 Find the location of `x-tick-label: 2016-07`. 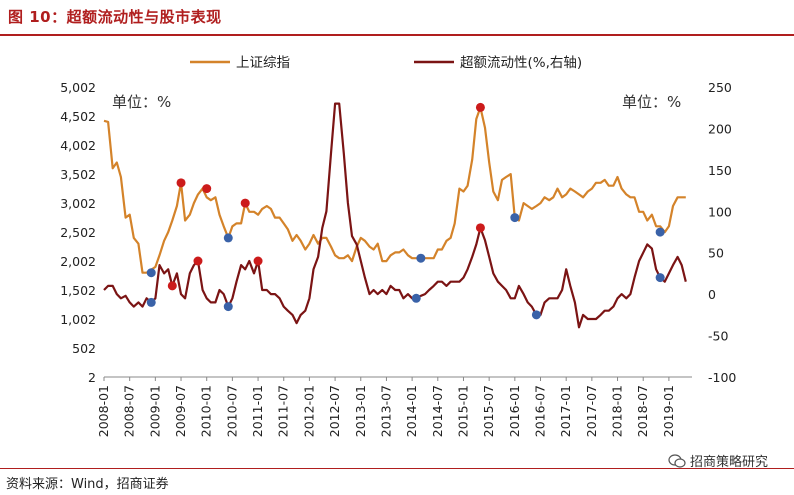

x-tick-label: 2016-07 is located at coordinates (540, 411).